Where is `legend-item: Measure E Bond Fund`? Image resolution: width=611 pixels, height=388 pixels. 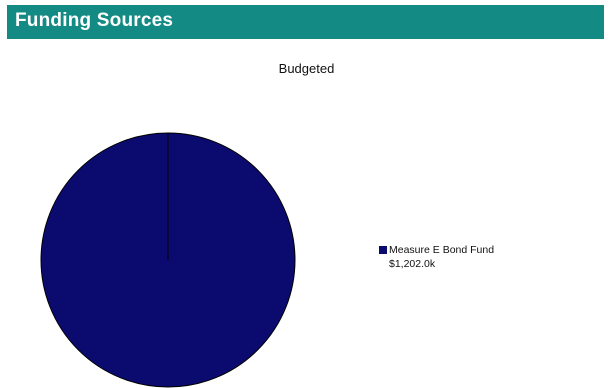
legend-item: Measure E Bond Fund is located at coordinates (436, 250).